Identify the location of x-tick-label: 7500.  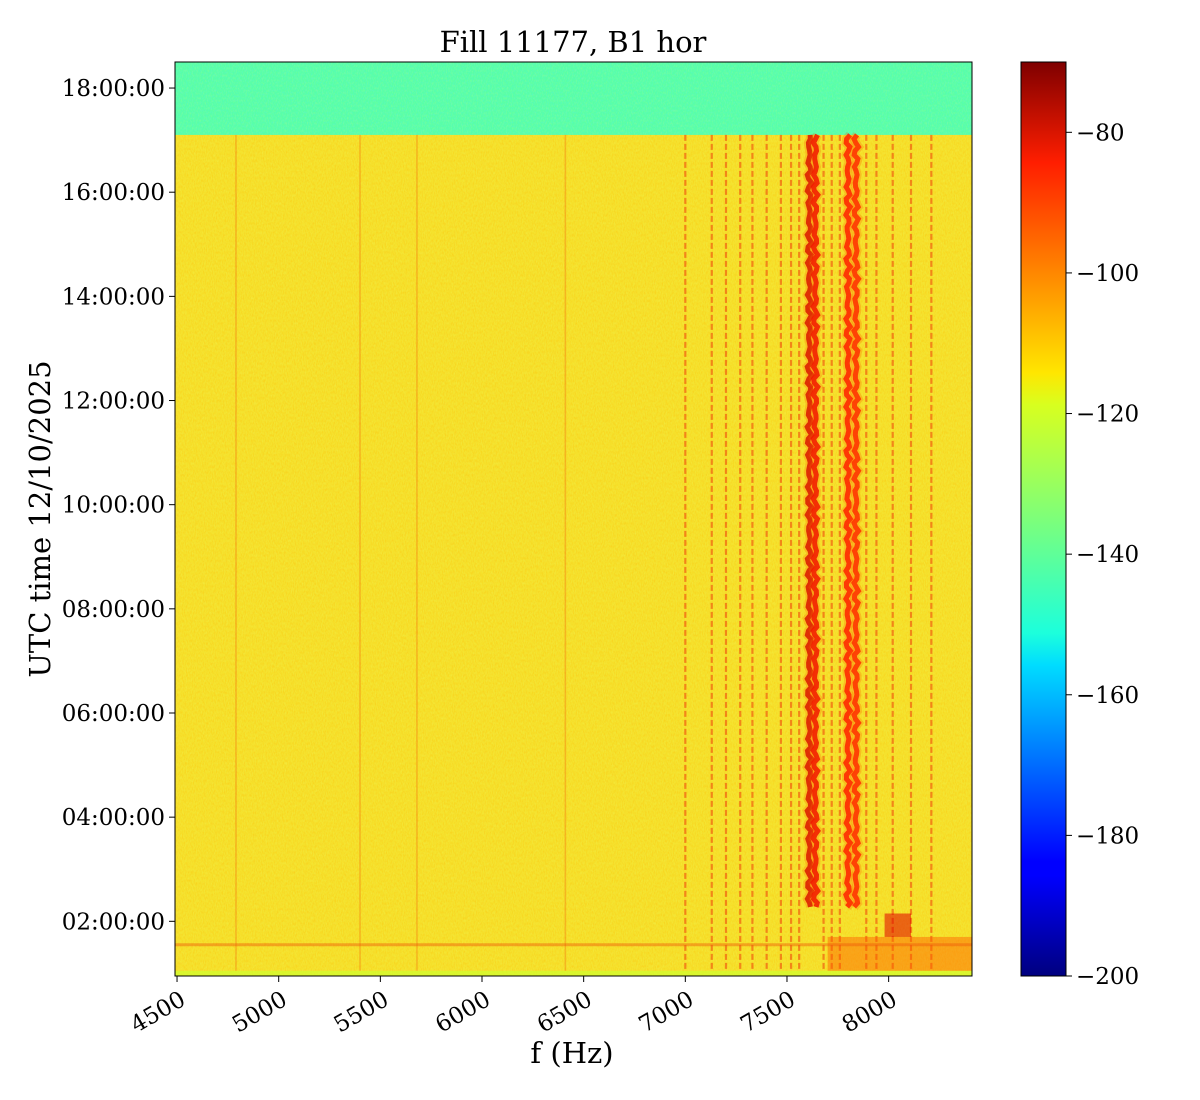
(768, 1013).